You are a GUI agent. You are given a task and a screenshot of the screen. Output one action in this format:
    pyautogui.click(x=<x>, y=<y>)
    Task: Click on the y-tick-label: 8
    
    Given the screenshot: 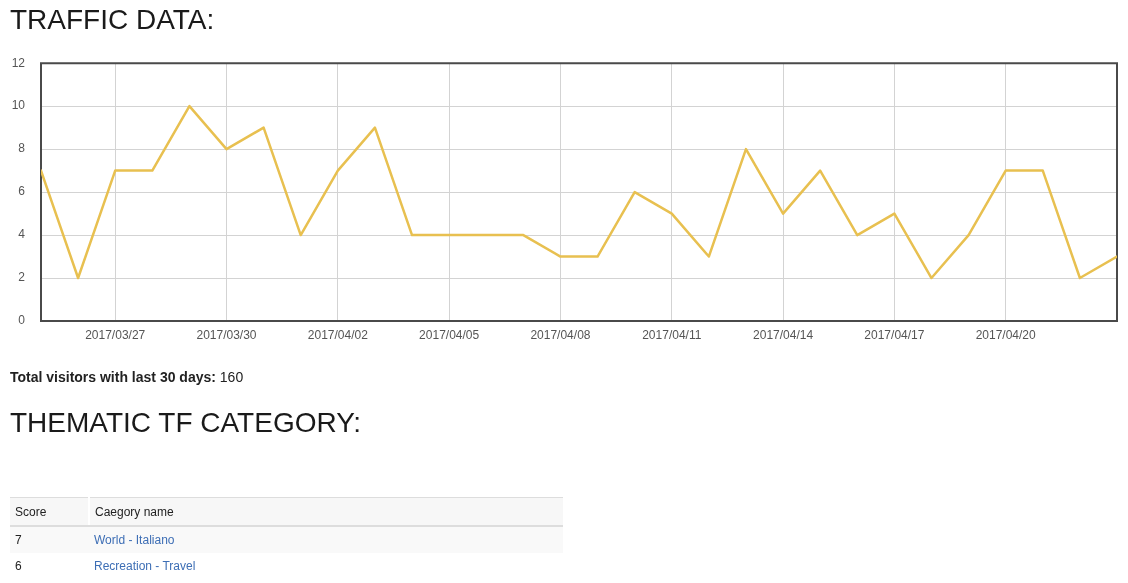 What is the action you would take?
    pyautogui.click(x=22, y=148)
    